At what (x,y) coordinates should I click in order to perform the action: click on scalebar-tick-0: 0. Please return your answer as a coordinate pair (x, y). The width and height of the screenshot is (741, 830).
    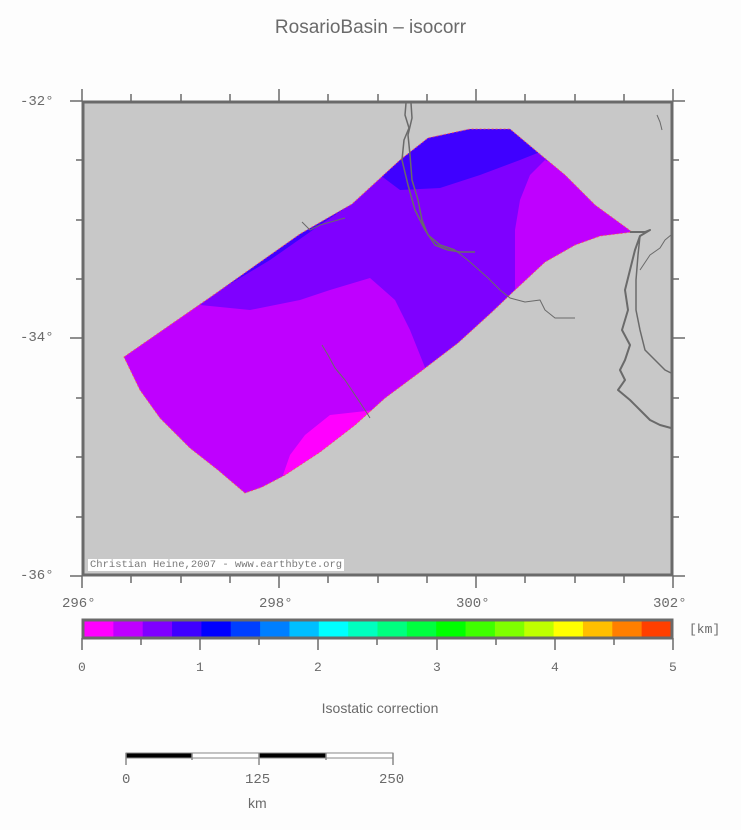
    Looking at the image, I should click on (126, 780).